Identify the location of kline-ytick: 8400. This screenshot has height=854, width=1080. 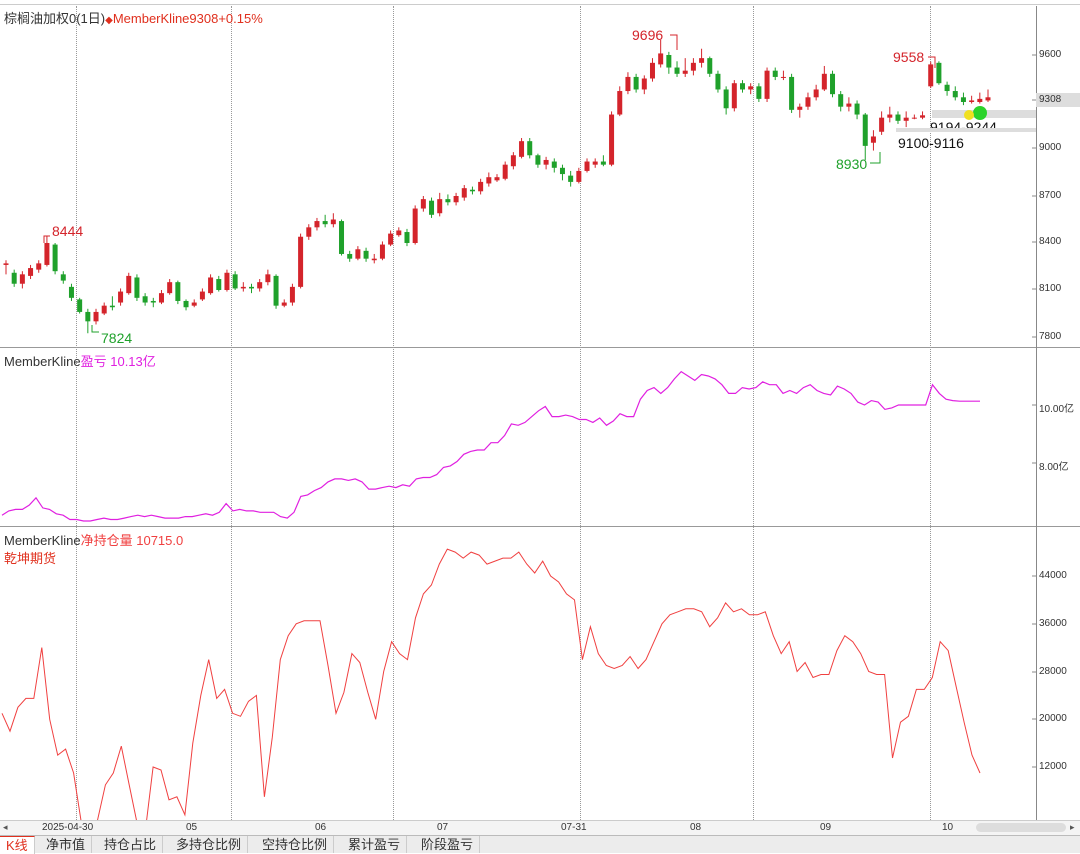
(1050, 241).